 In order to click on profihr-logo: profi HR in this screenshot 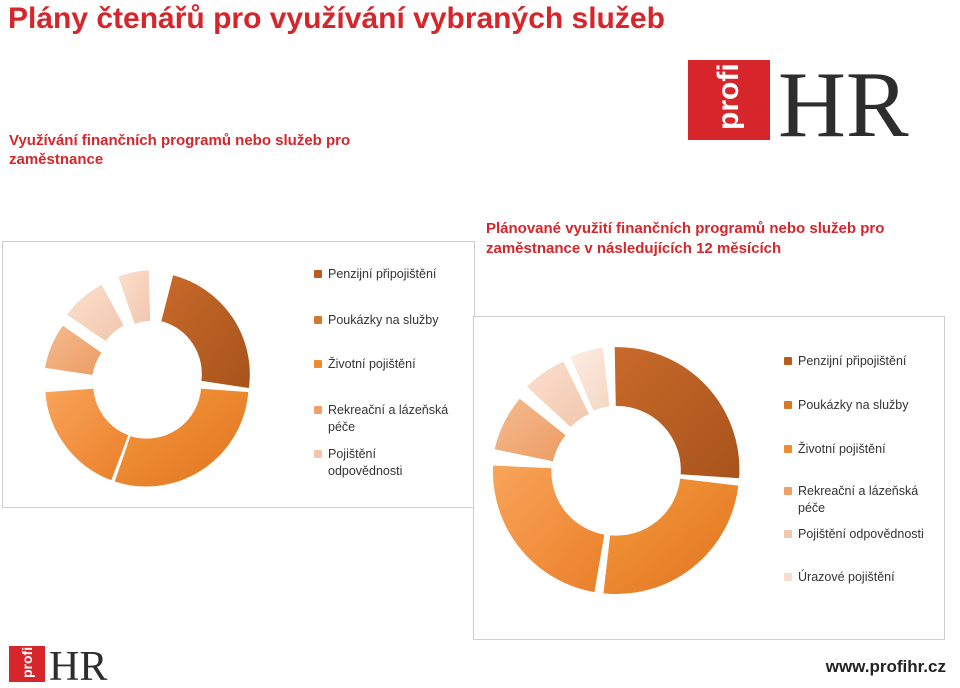, I will do `click(824, 105)`.